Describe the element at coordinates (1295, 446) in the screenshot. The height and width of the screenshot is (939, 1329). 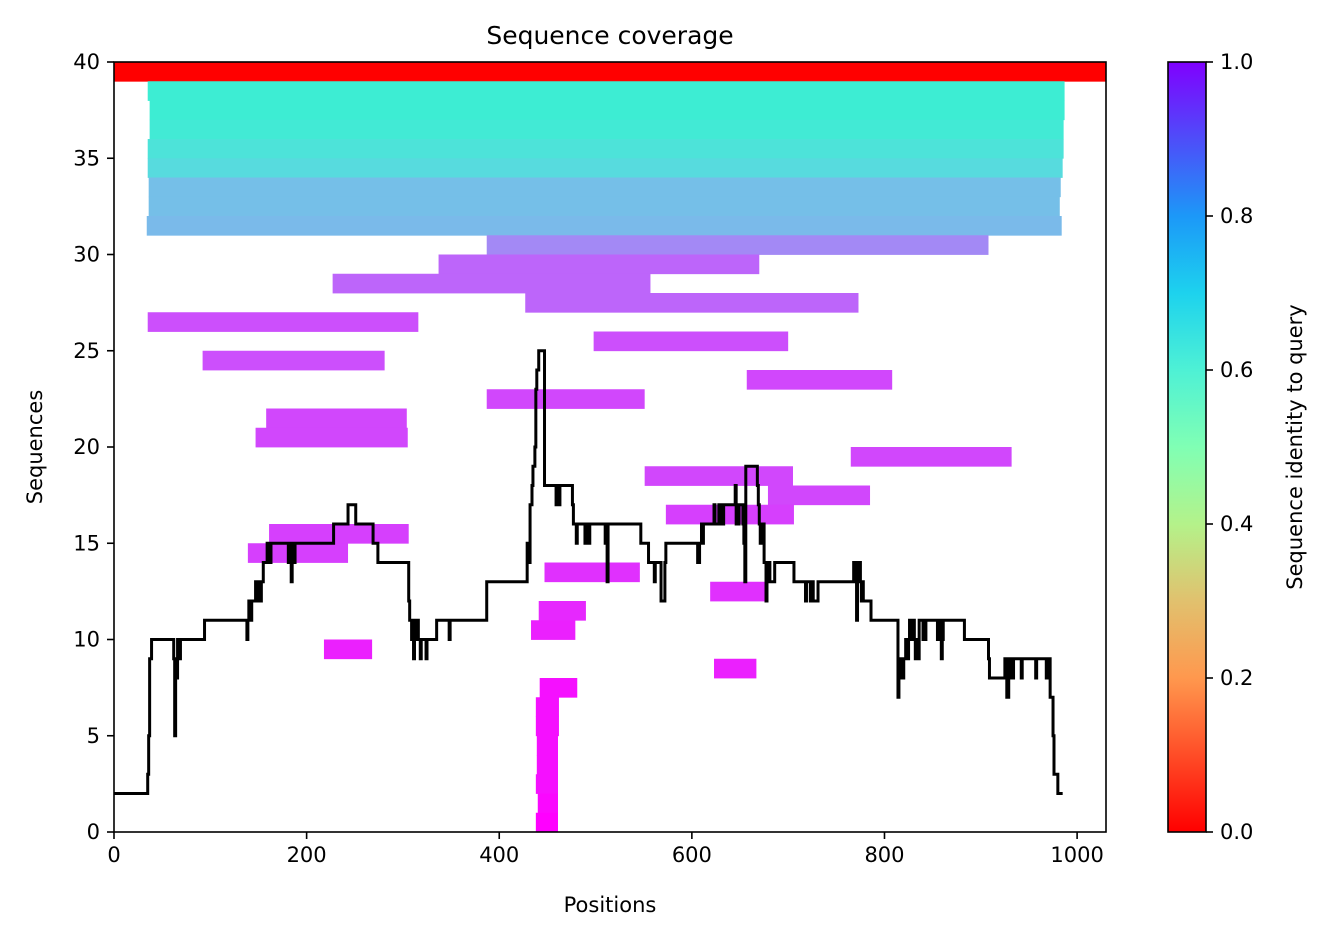
I see `colorbar-label: Sequence identity to query` at that location.